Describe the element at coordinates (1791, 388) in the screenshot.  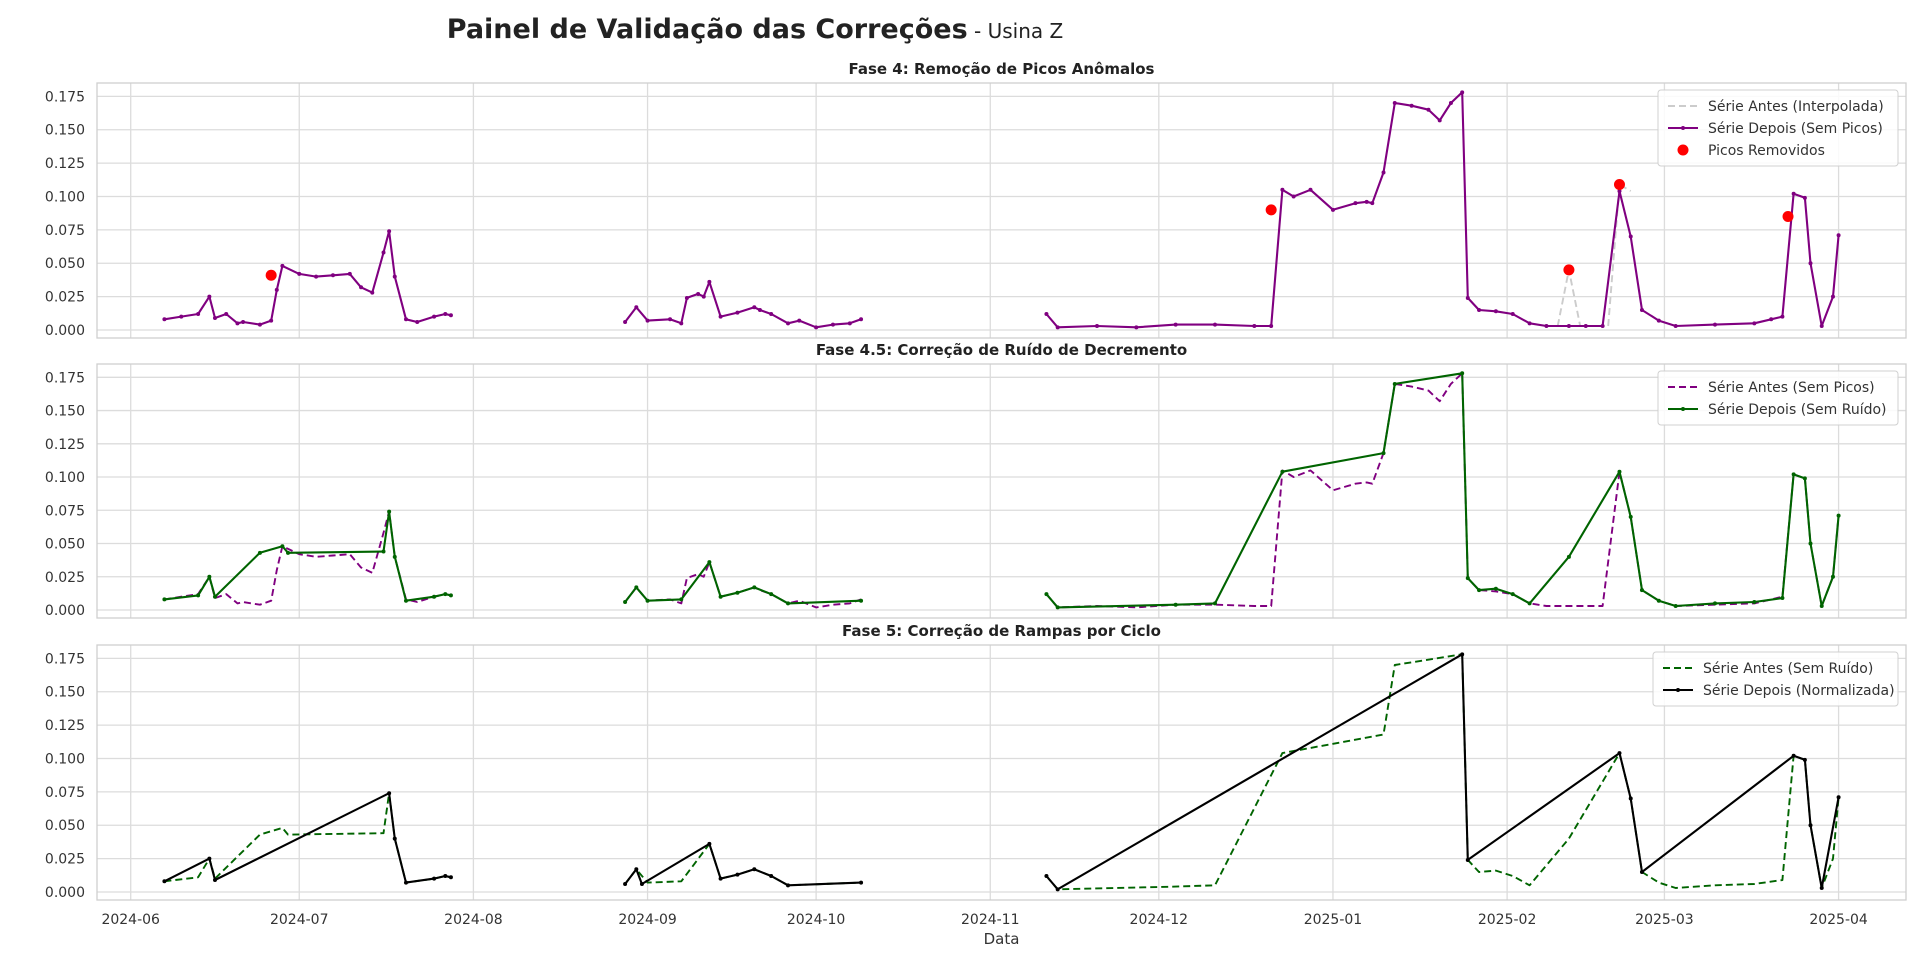
I see `legend-label: Série Antes (Sem Picos)` at that location.